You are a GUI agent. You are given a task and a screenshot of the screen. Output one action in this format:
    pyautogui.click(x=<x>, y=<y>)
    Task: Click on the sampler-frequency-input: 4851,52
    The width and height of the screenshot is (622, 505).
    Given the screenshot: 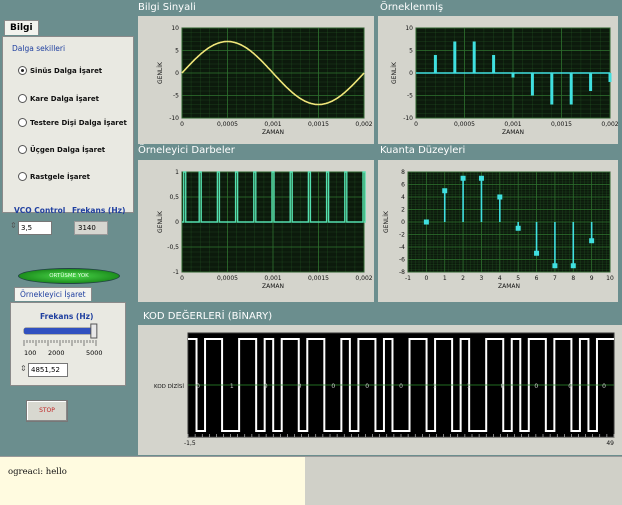 What is the action you would take?
    pyautogui.click(x=48, y=370)
    